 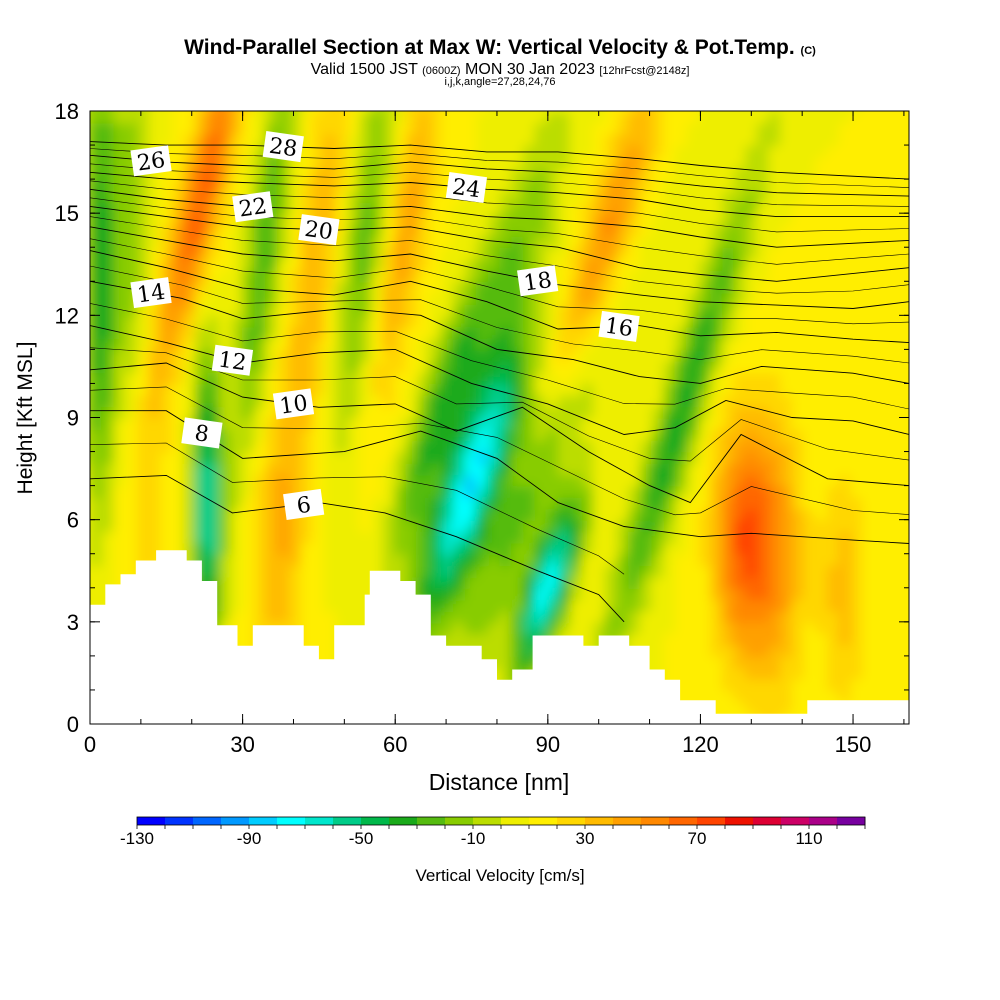 I want to click on contour-label-text: 16, so click(x=618, y=328).